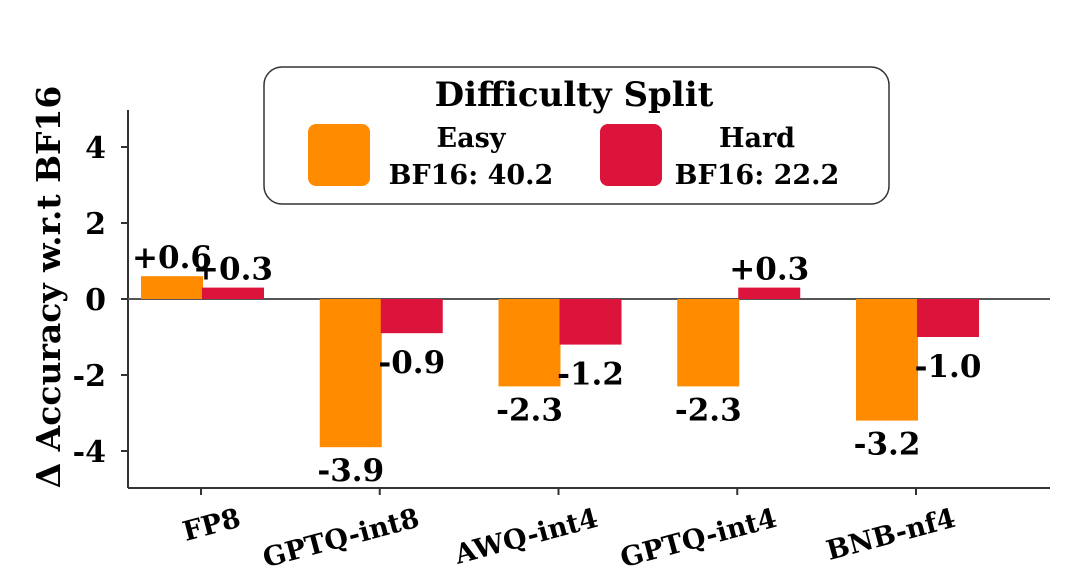 The height and width of the screenshot is (586, 1080). Describe the element at coordinates (887, 445) in the screenshot. I see `data-label-easy: -3.2` at that location.